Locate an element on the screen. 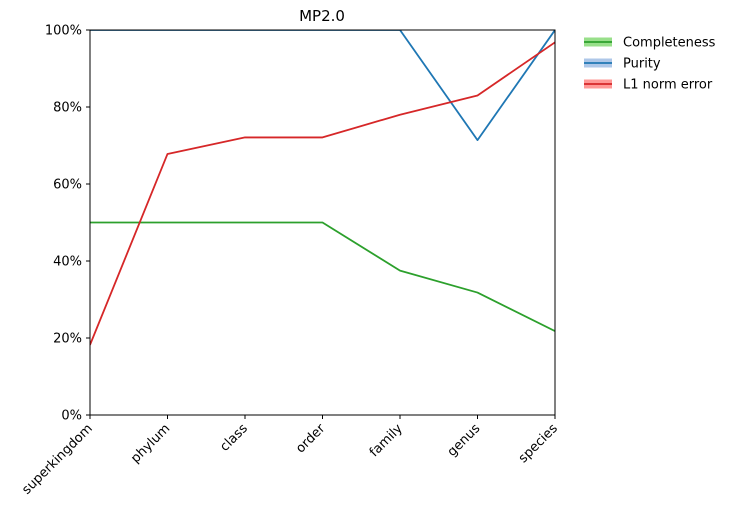 The width and height of the screenshot is (737, 515). x-tick-label: species is located at coordinates (538, 443).